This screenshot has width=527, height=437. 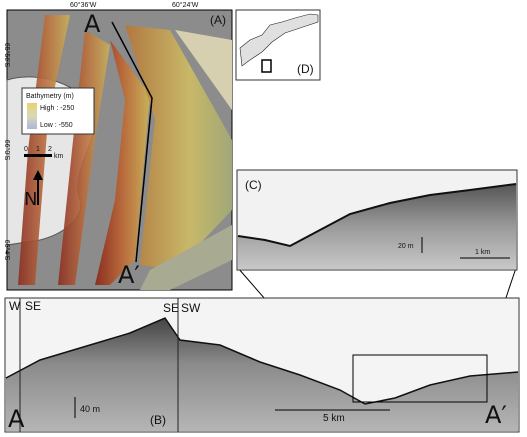 I want to click on v-scale-label: 40 m, so click(x=90, y=409).